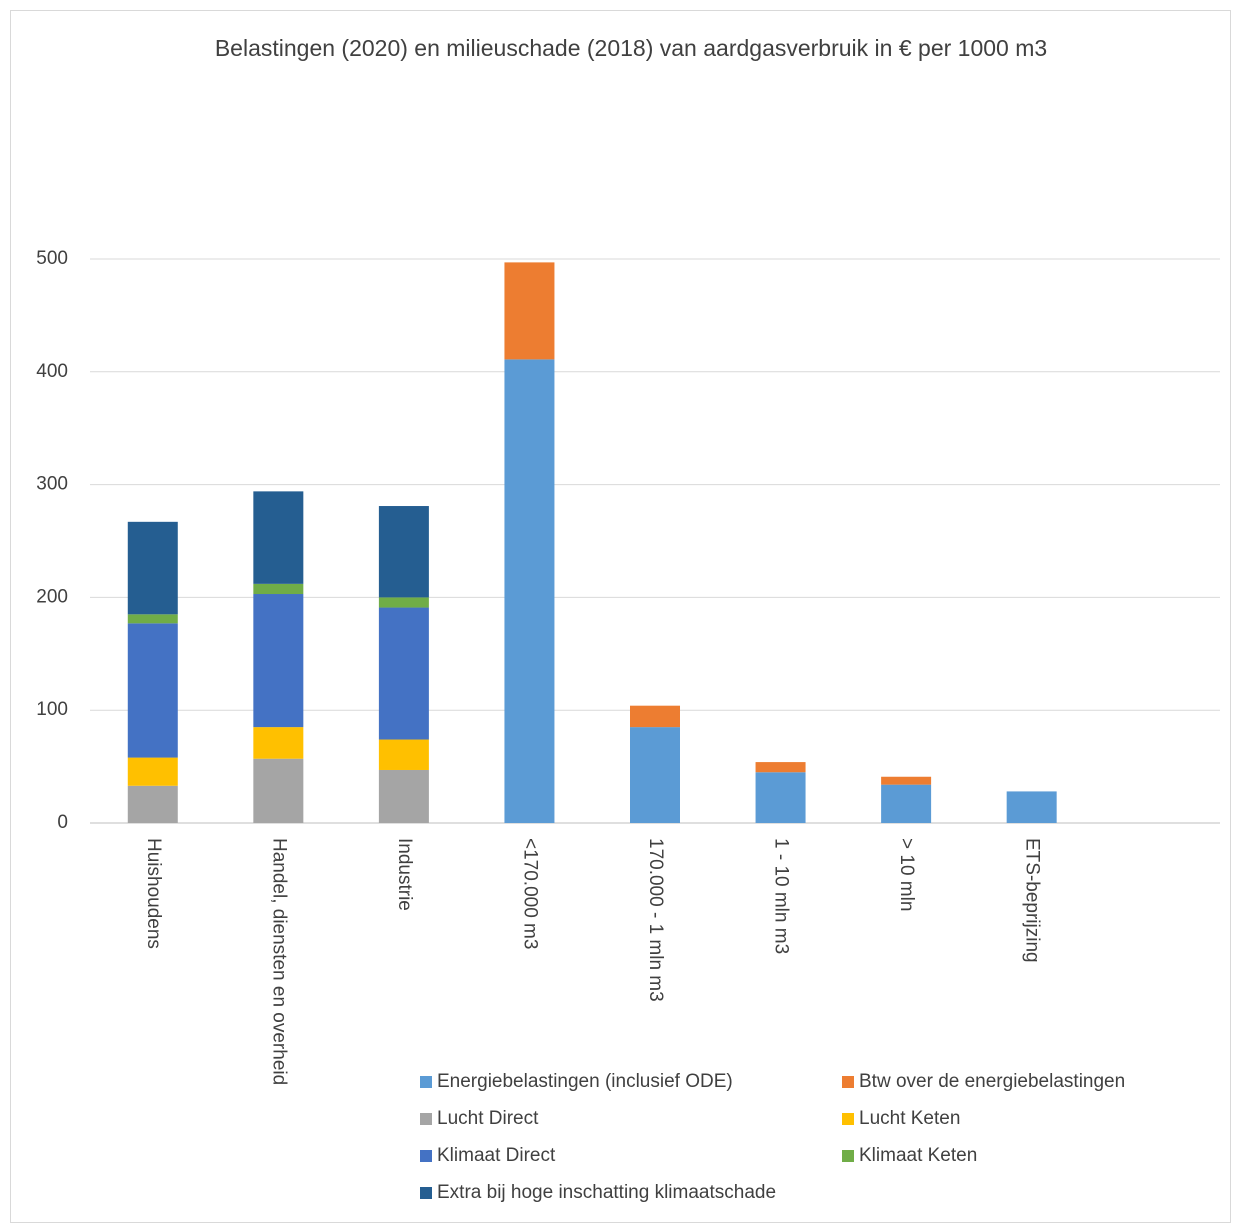  What do you see at coordinates (52, 258) in the screenshot?
I see `y-tick-label: 500` at bounding box center [52, 258].